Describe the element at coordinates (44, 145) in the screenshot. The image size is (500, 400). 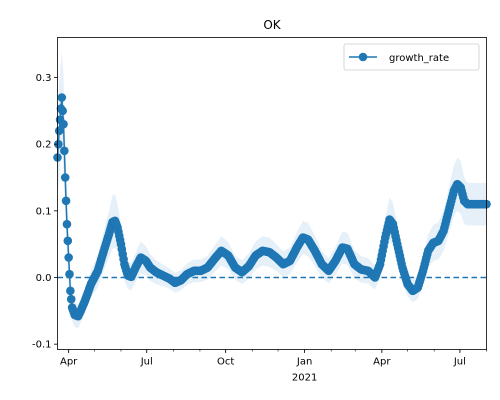
I see `y-tick-label: 0.2` at that location.